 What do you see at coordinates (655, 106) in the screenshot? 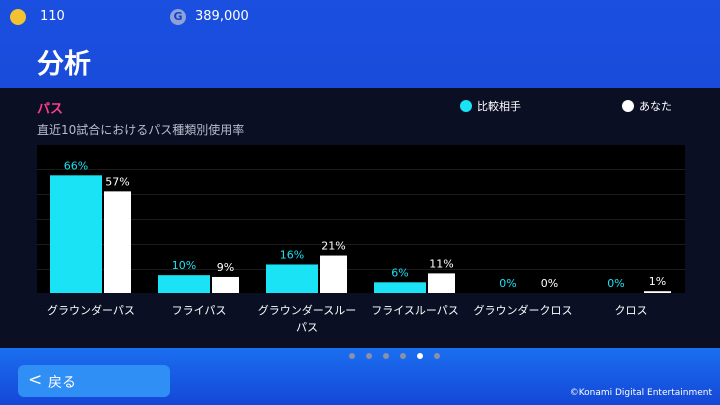
I see `legend-label: あなた` at bounding box center [655, 106].